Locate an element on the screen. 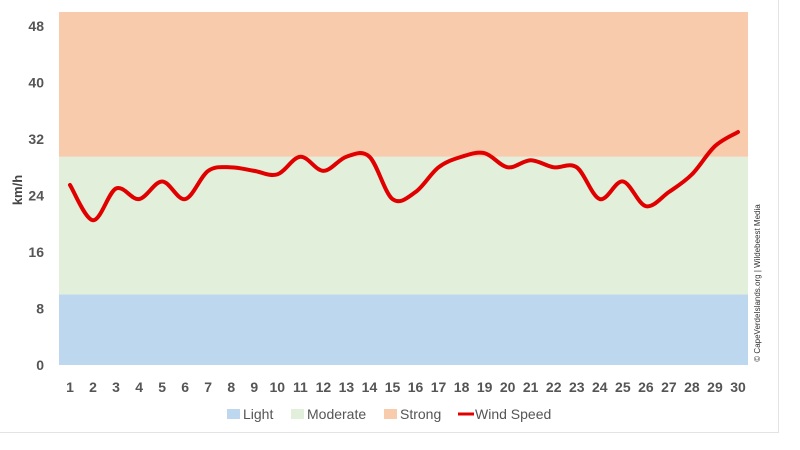 Image resolution: width=800 pixels, height=450 pixels. x-tick-label: 1 is located at coordinates (70, 387).